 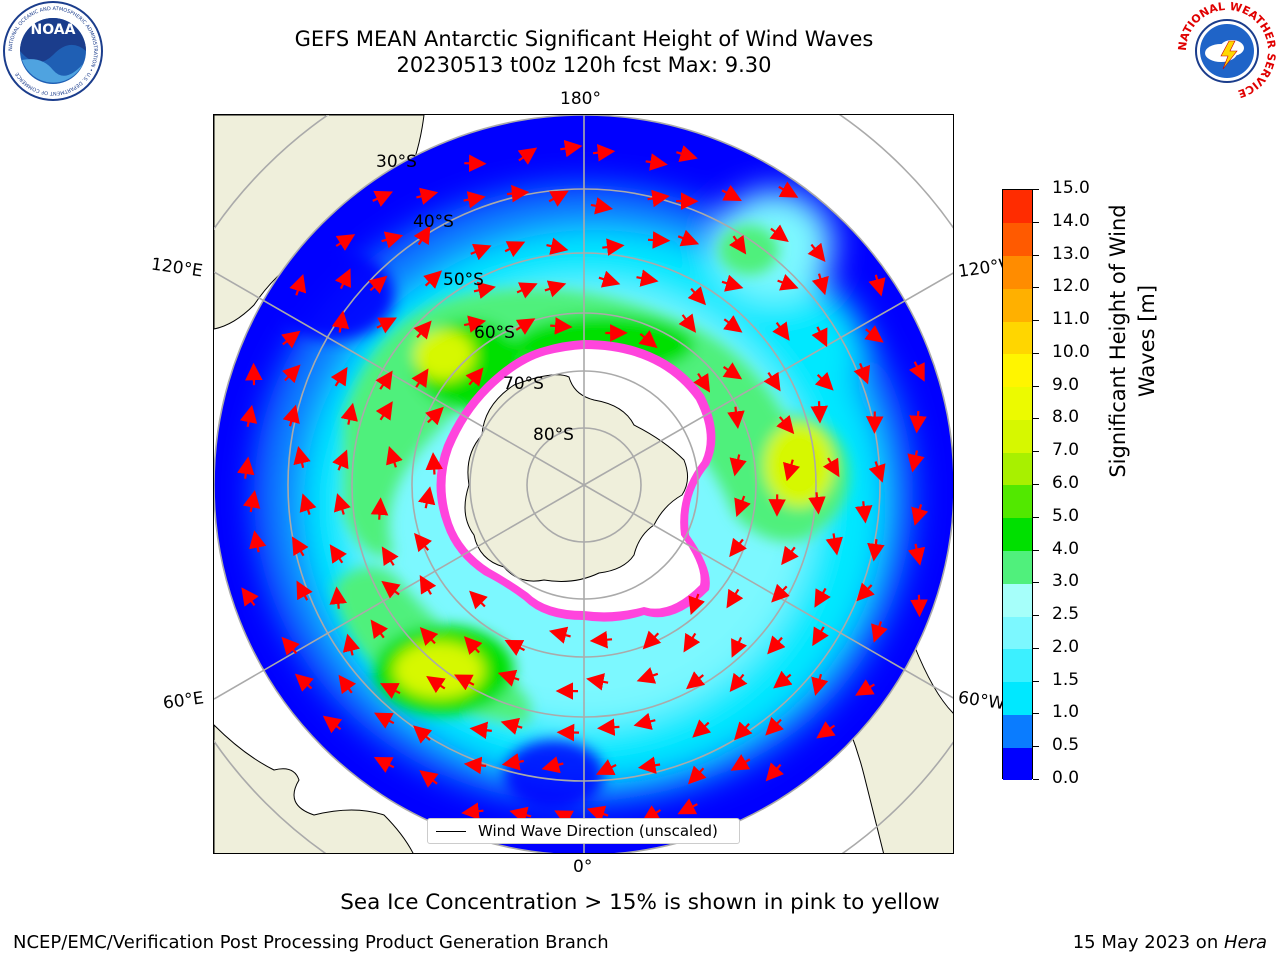 I want to click on colorbar-tick-label: 11.0, so click(x=1071, y=319).